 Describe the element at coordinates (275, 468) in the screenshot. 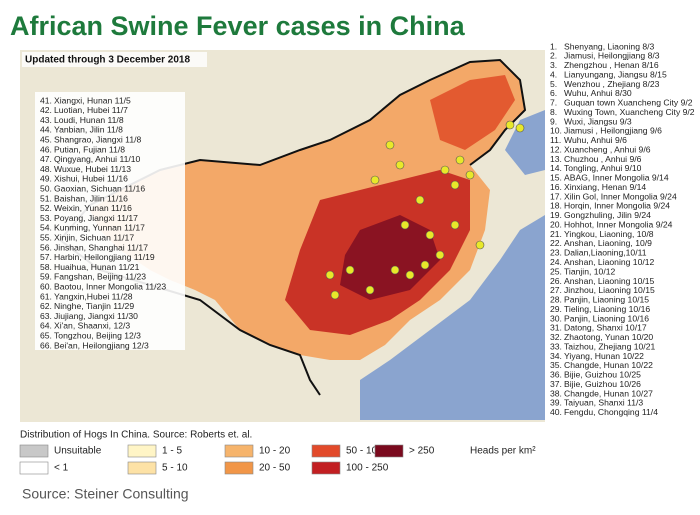

I see `legend-label: 20 - 50` at that location.